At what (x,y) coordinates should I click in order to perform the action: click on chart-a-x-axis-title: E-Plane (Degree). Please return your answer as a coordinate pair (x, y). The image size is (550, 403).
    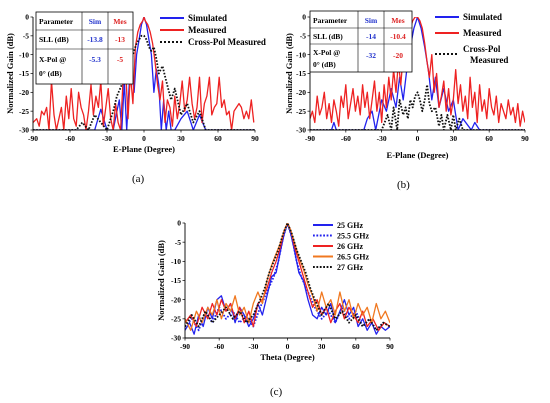
    Looking at the image, I should click on (144, 149).